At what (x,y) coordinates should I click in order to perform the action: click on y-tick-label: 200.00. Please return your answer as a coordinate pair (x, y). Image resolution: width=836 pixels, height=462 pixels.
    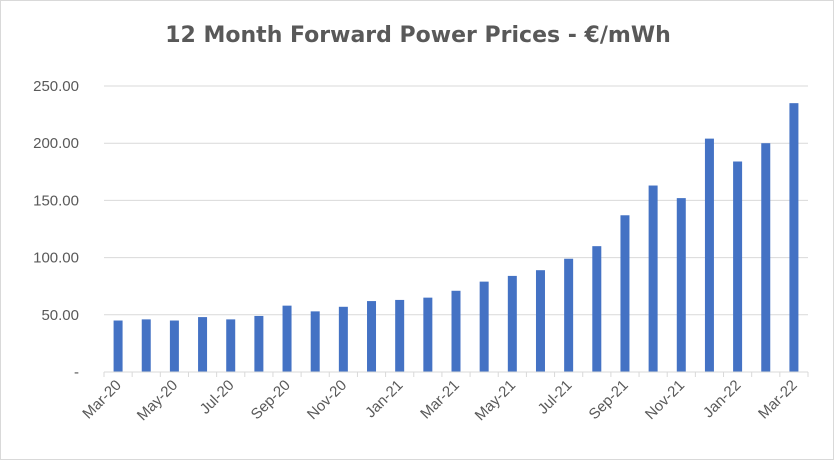
    Looking at the image, I should click on (56, 143).